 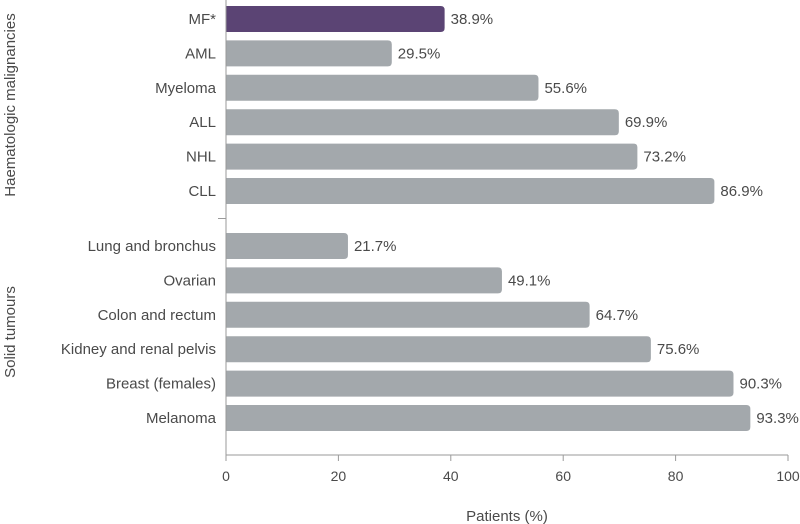 What do you see at coordinates (646, 122) in the screenshot?
I see `data-label: 69.9%` at bounding box center [646, 122].